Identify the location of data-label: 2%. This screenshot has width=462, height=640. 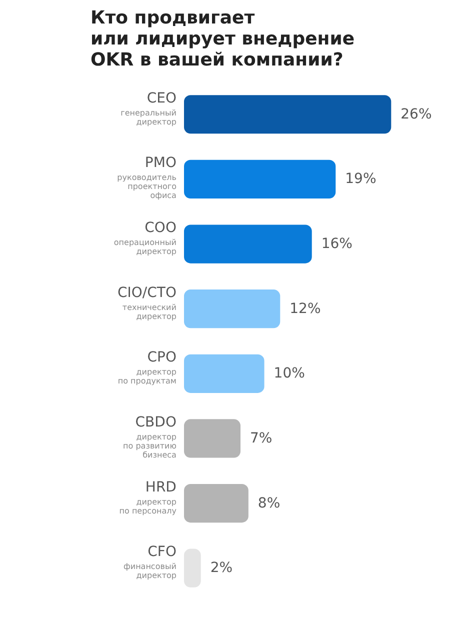
(221, 568).